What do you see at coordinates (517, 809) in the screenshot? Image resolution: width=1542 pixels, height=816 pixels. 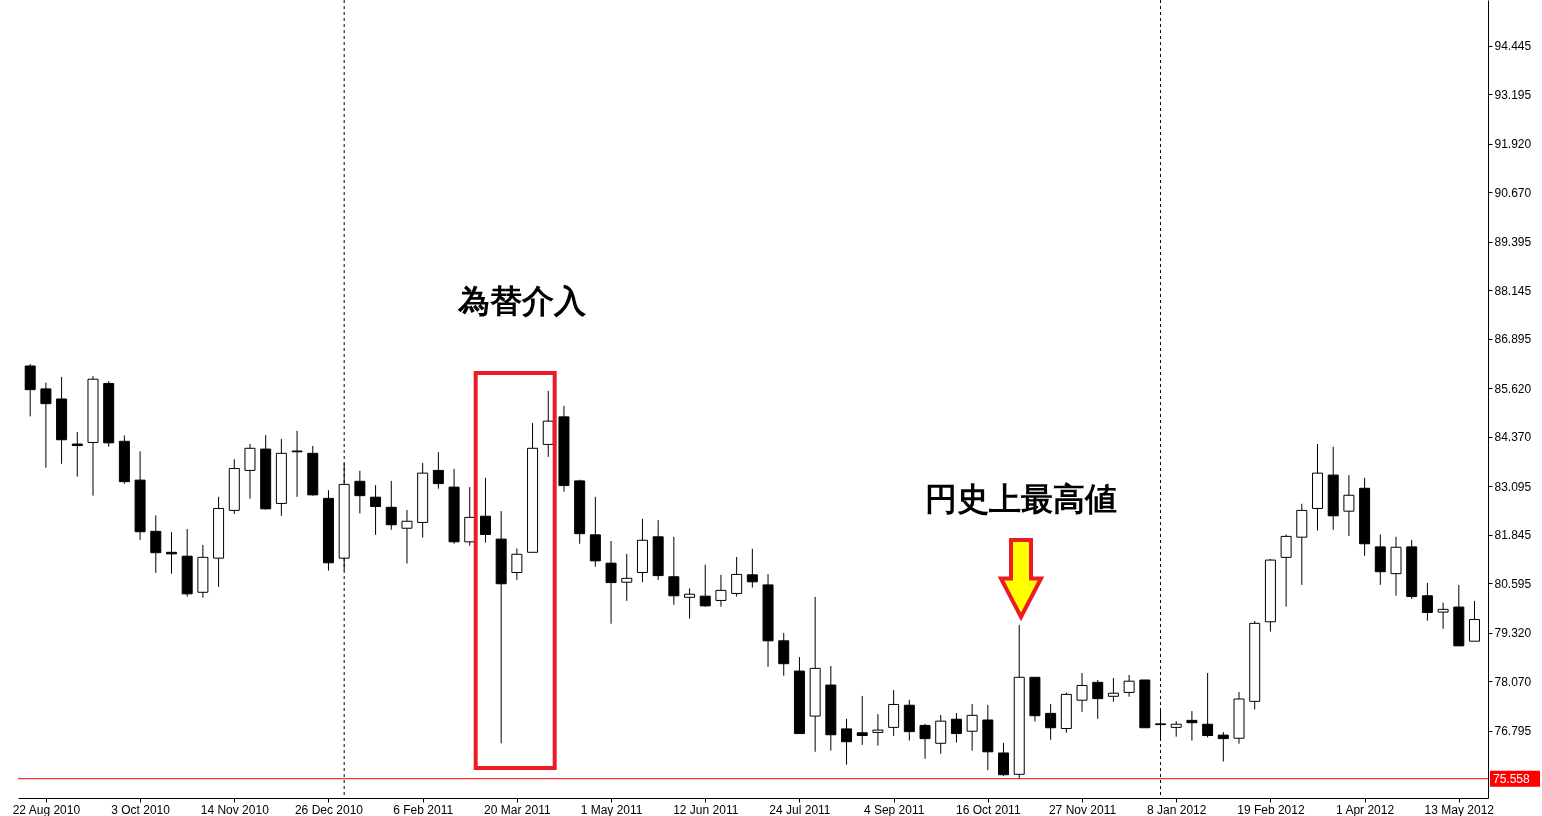 I see `x-tick-label: 20 Mar 2011` at bounding box center [517, 809].